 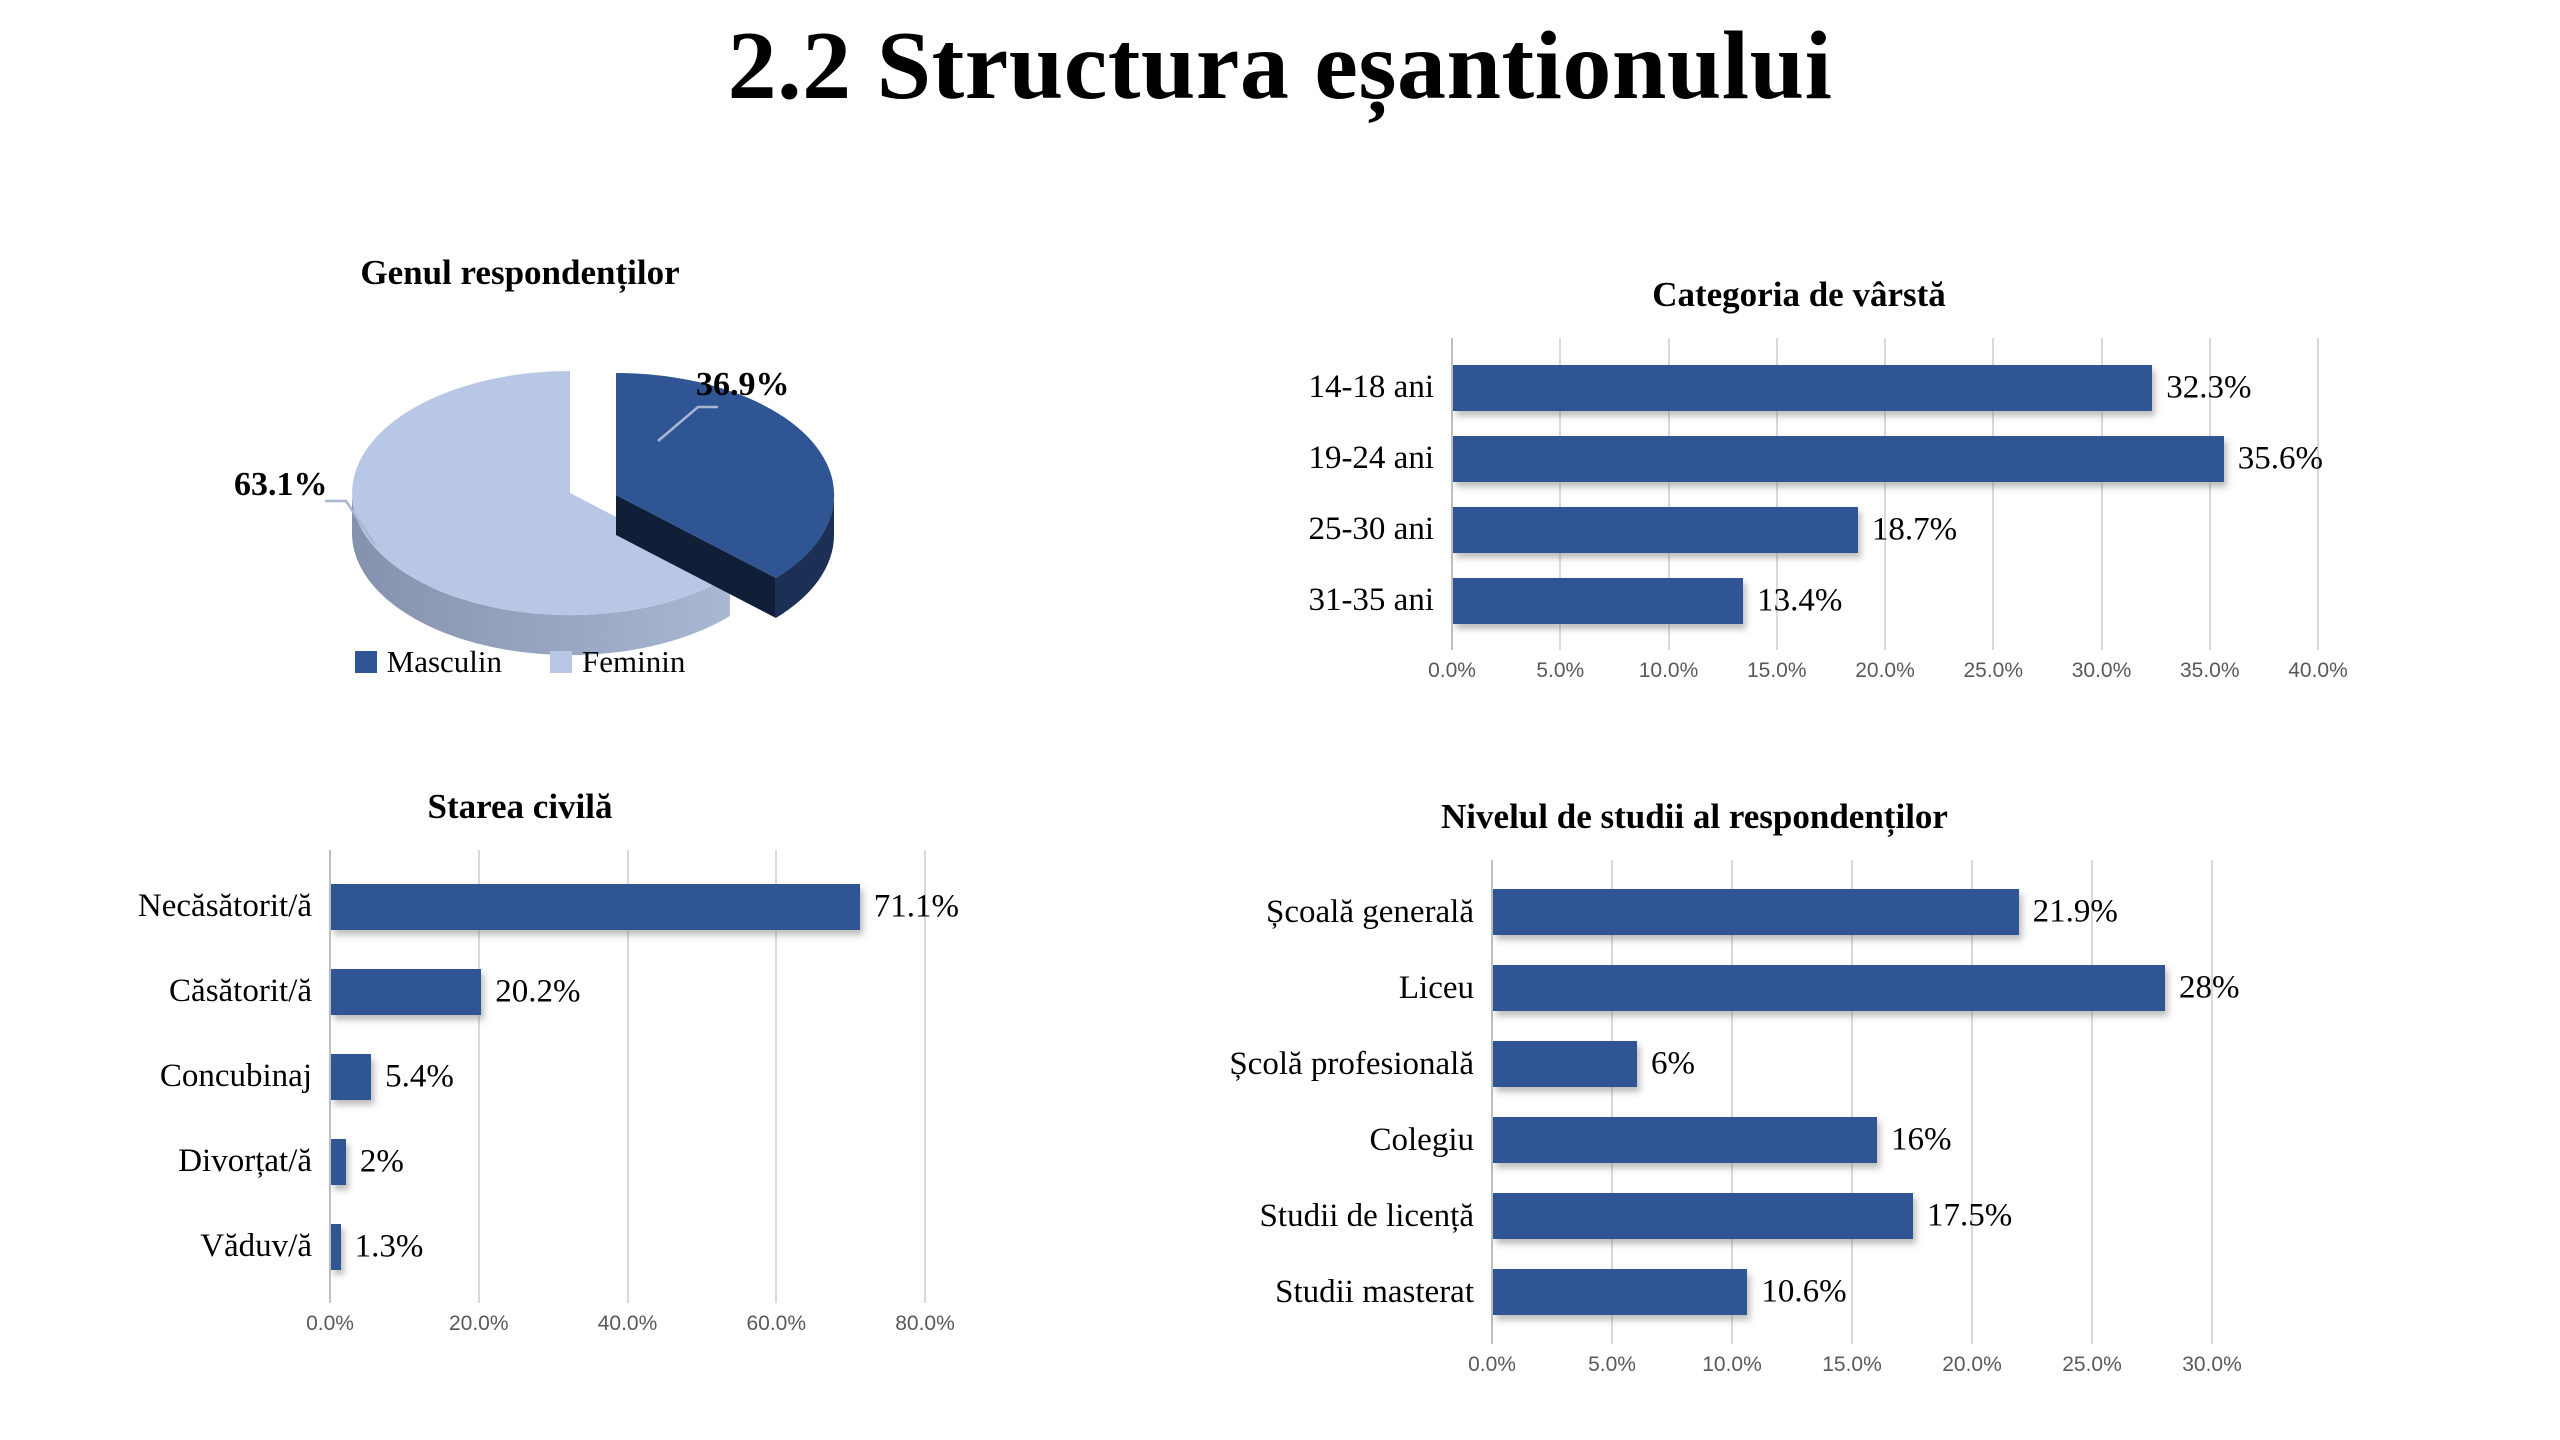 What do you see at coordinates (925, 1323) in the screenshot?
I see `axis-tick-label: 80.0%` at bounding box center [925, 1323].